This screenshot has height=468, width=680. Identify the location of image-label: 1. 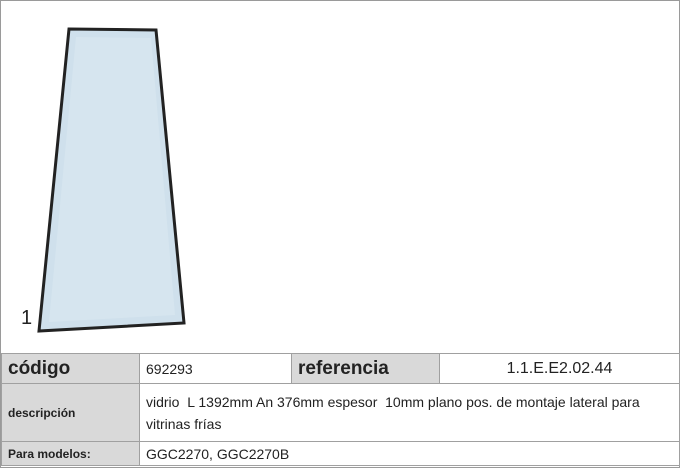
(27, 318).